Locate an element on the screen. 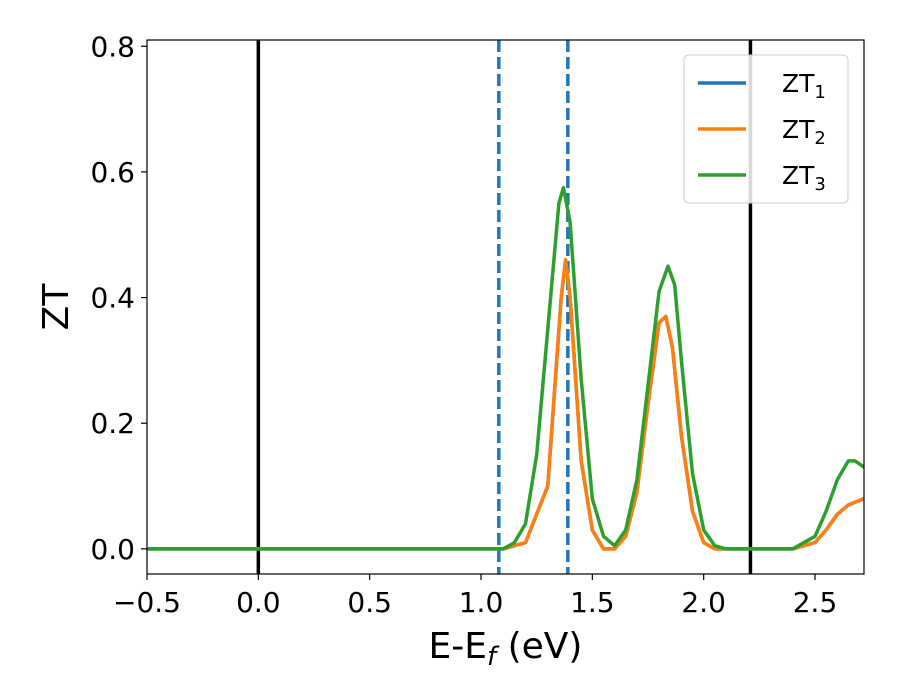 The image size is (900, 700). x-axis-label: E-Ef (eV) is located at coordinates (506, 649).